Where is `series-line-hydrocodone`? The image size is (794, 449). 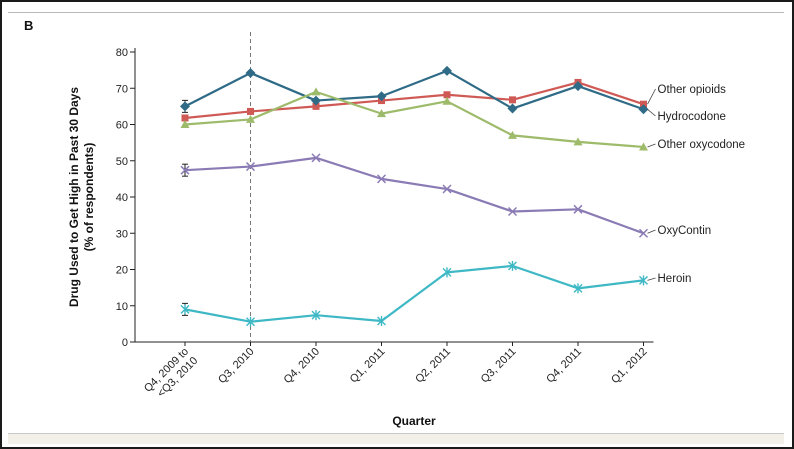 series-line-hydrocodone is located at coordinates (414, 90).